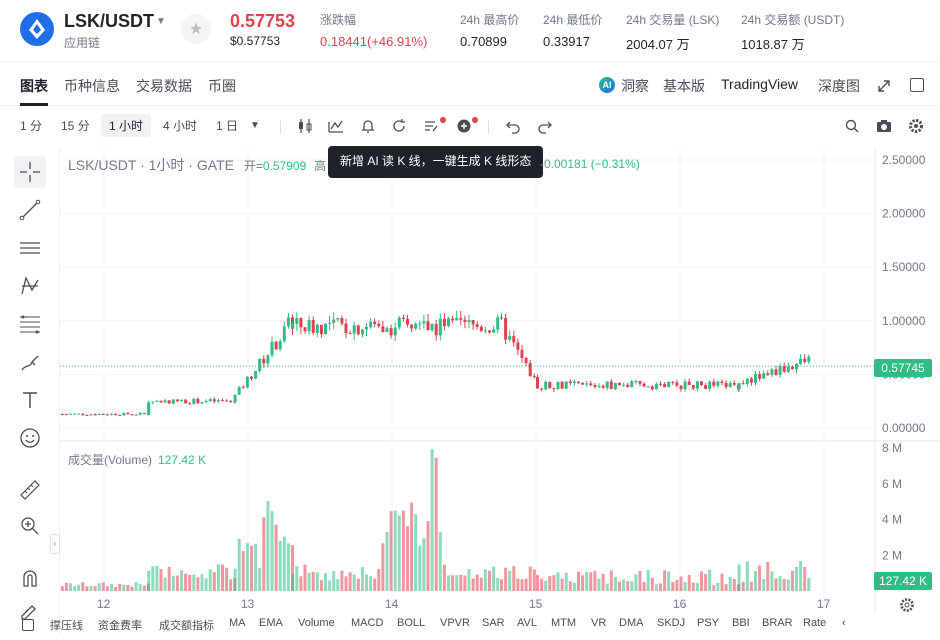 The height and width of the screenshot is (640, 940). What do you see at coordinates (399, 126) in the screenshot?
I see `replay-icon` at bounding box center [399, 126].